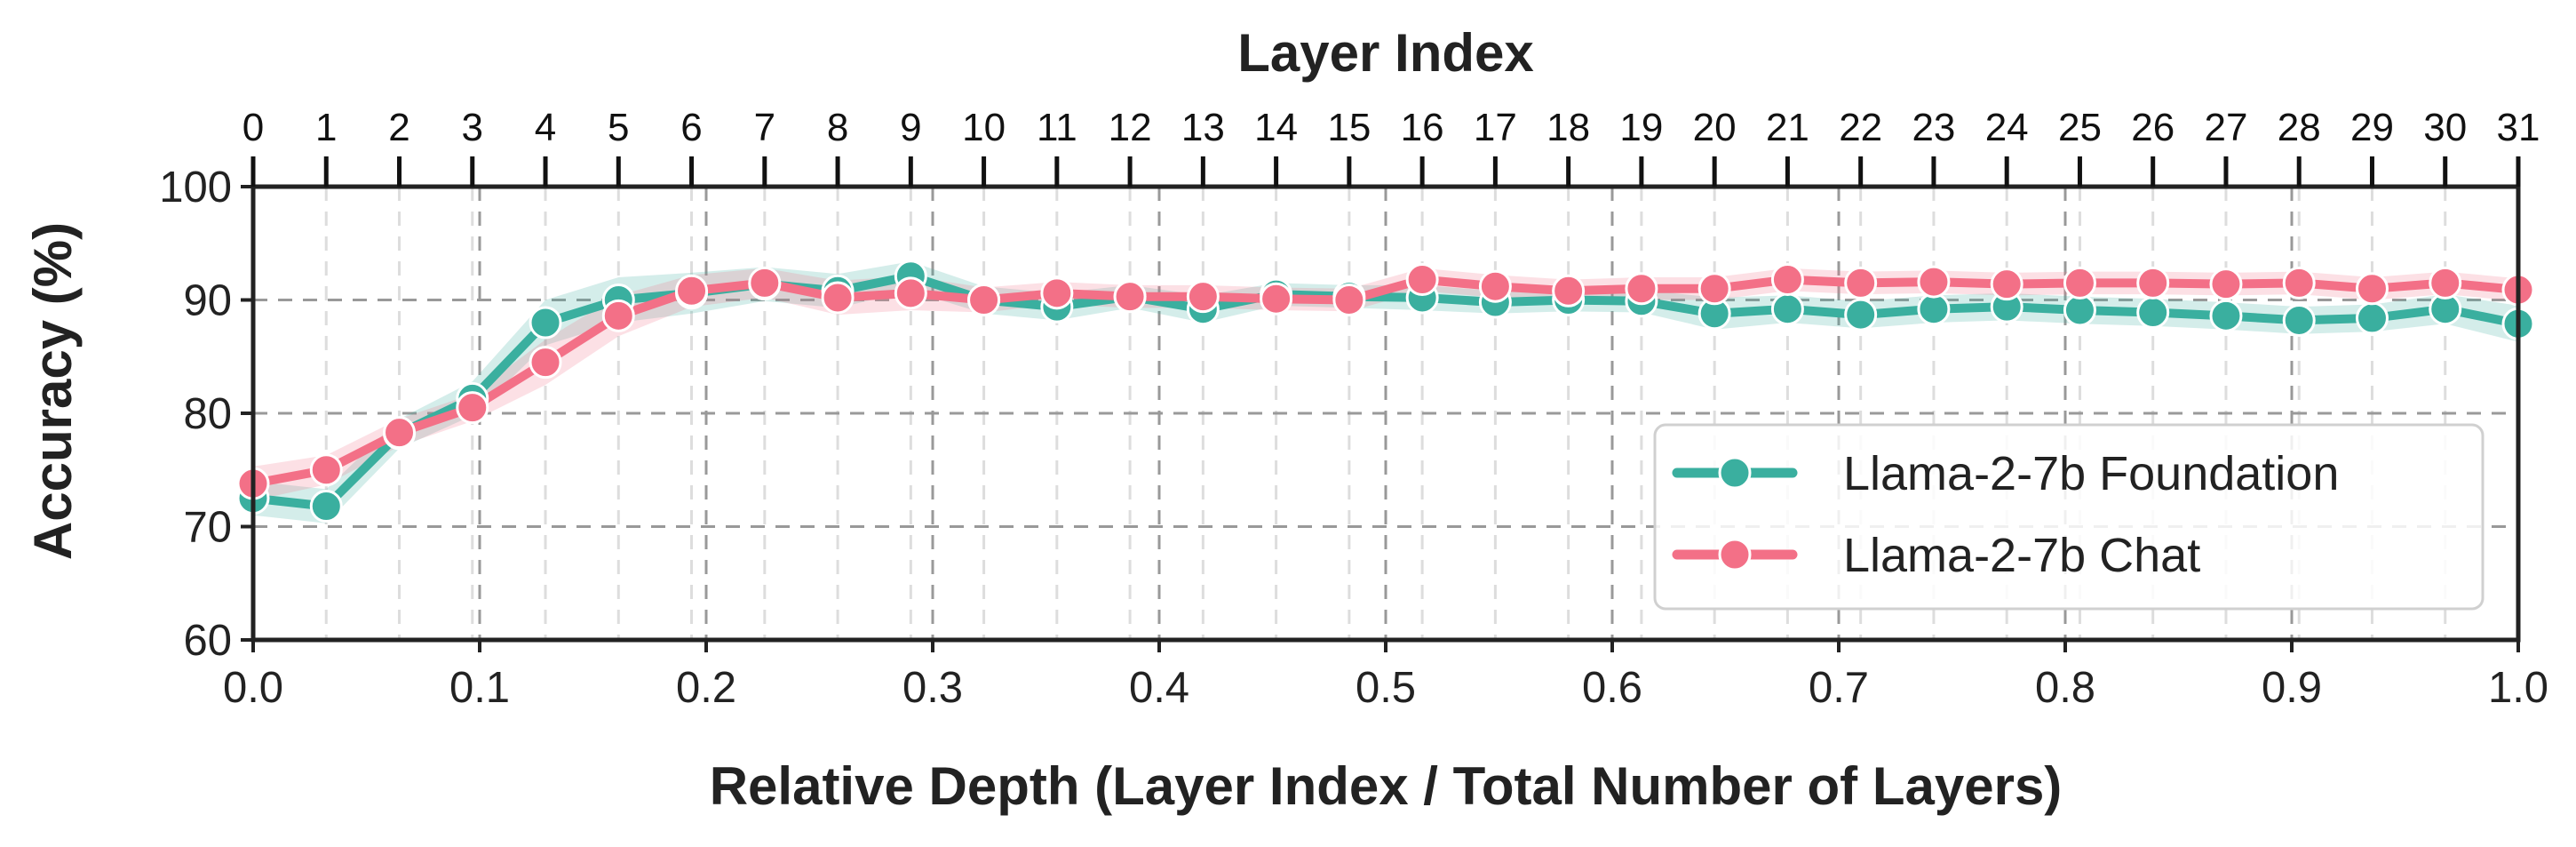 The image size is (2576, 847). What do you see at coordinates (1612, 688) in the screenshot?
I see `x-tick-label: 0.6` at bounding box center [1612, 688].